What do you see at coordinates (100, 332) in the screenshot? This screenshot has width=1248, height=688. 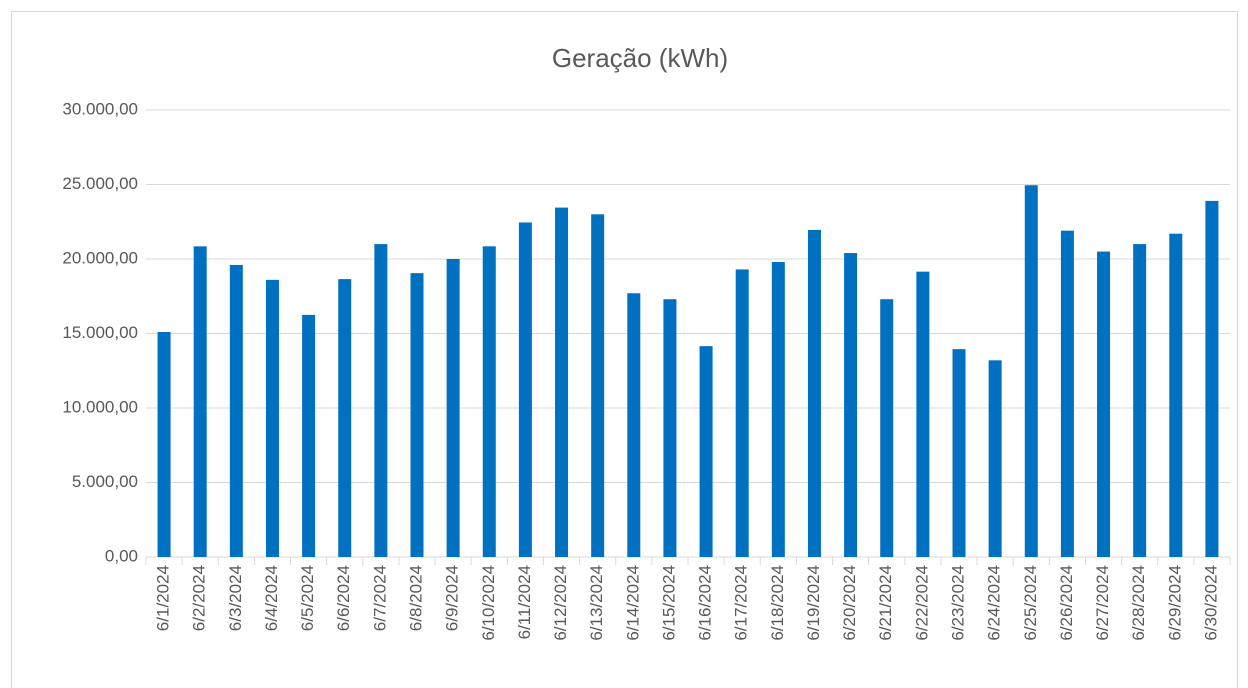 I see `y-tick-label: 15.000,00` at bounding box center [100, 332].